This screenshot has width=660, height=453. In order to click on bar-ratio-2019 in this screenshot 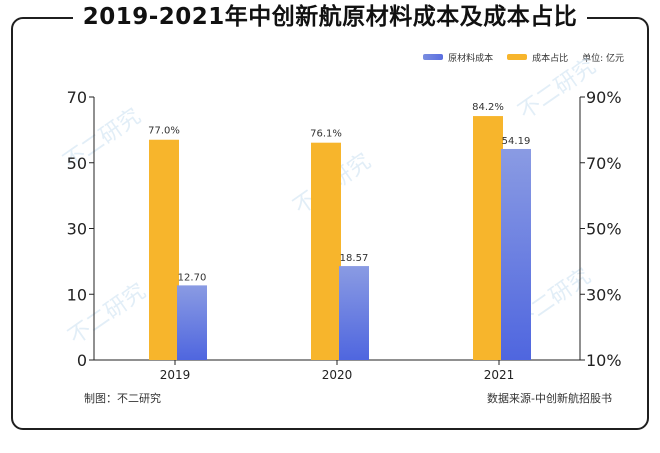, I will do `click(164, 249)`.